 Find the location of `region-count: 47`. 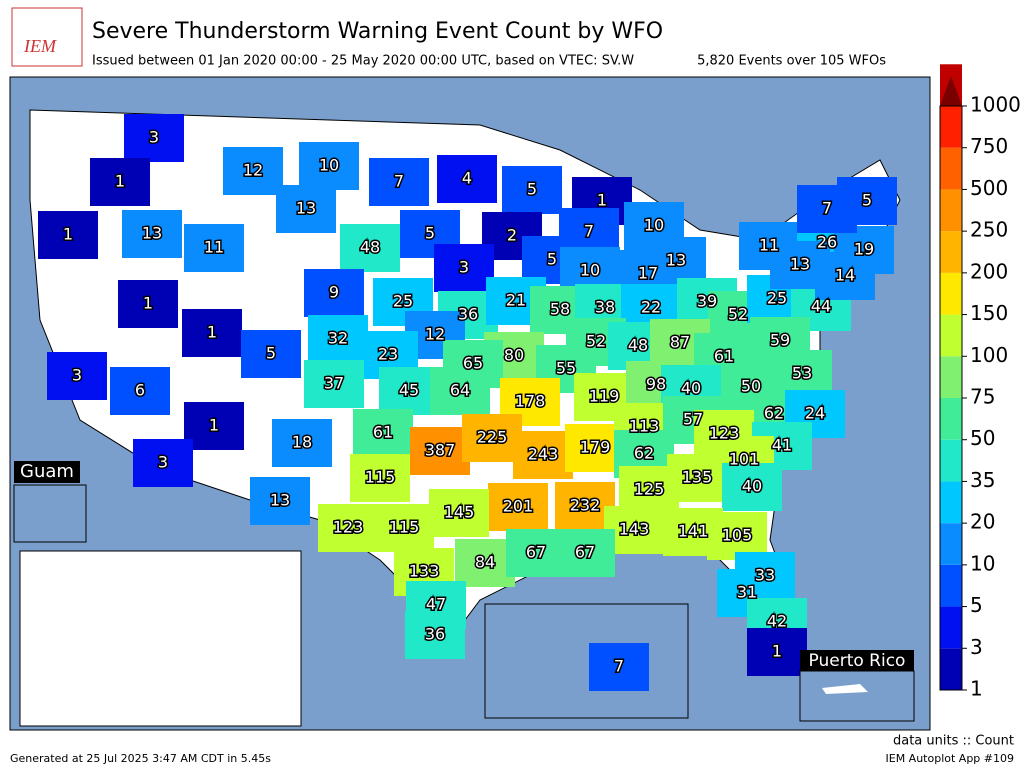

region-count: 47 is located at coordinates (436, 604).